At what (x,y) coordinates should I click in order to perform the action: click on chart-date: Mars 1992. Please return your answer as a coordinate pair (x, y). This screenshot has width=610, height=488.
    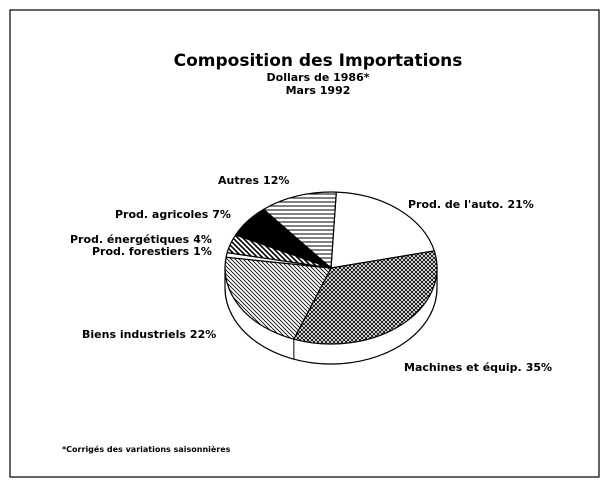
    Looking at the image, I should click on (318, 90).